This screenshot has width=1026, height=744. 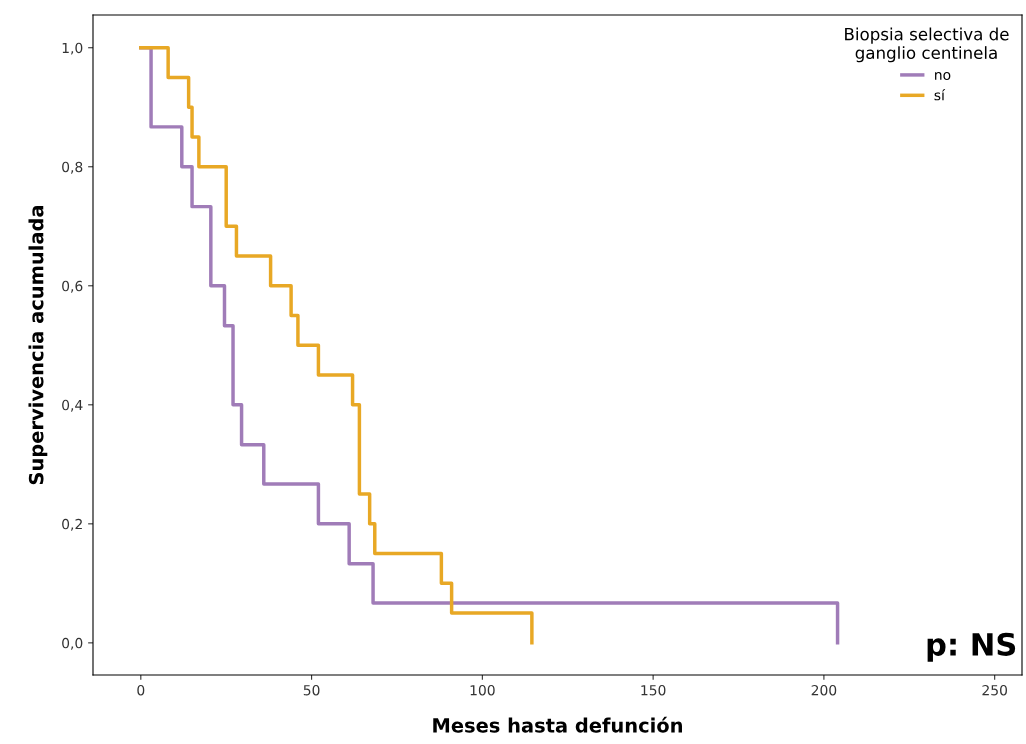 What do you see at coordinates (72, 48) in the screenshot?
I see `y-tick-label: 1,0` at bounding box center [72, 48].